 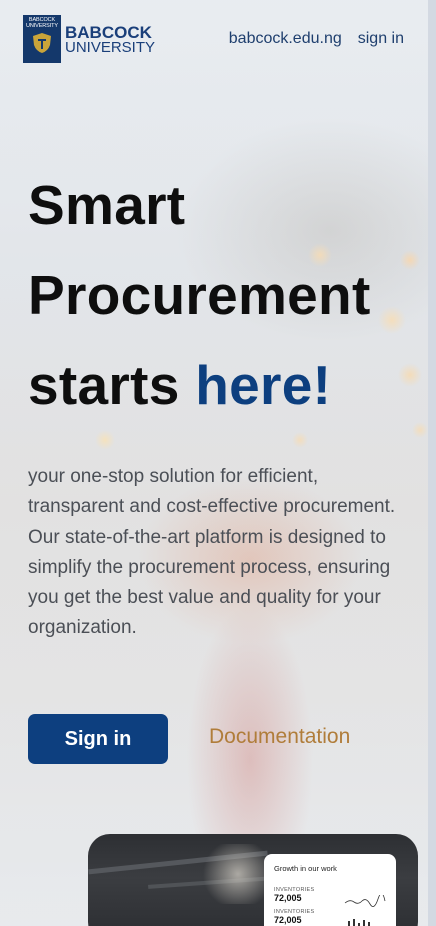 What do you see at coordinates (110, 47) in the screenshot?
I see `logo-line-2: UNIVERSITY` at bounding box center [110, 47].